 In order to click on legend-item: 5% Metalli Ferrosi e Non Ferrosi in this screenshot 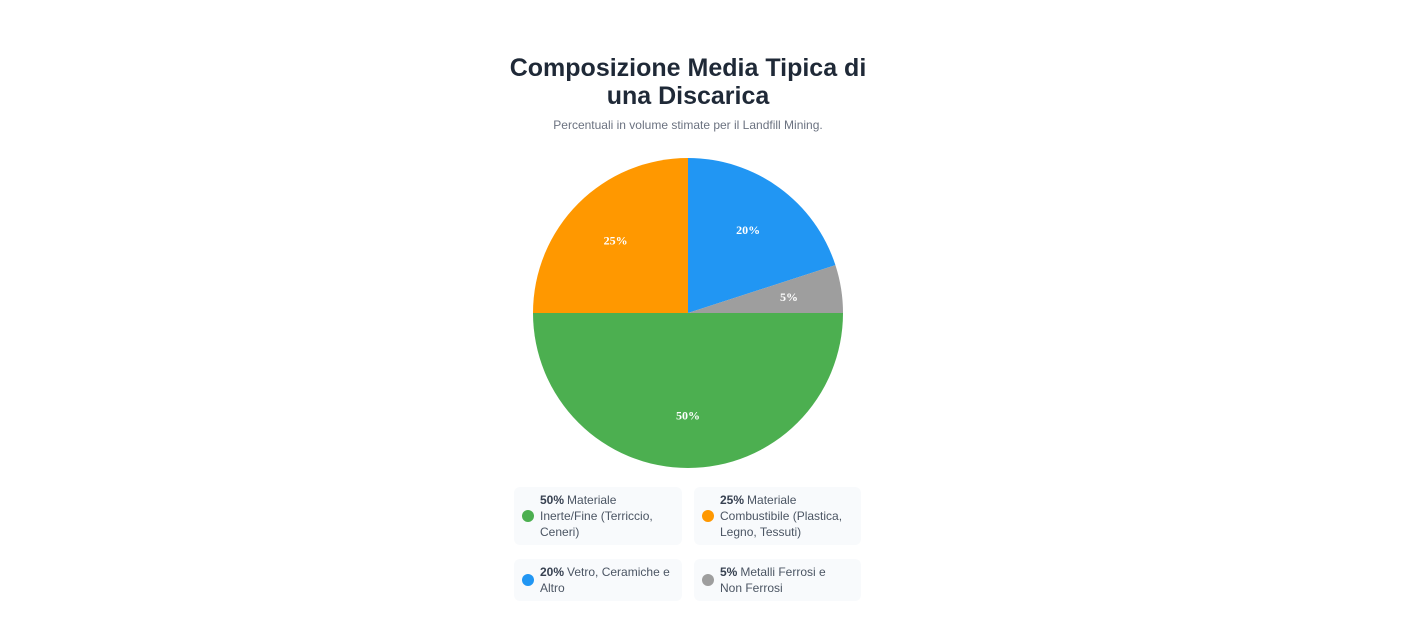, I will do `click(777, 580)`.